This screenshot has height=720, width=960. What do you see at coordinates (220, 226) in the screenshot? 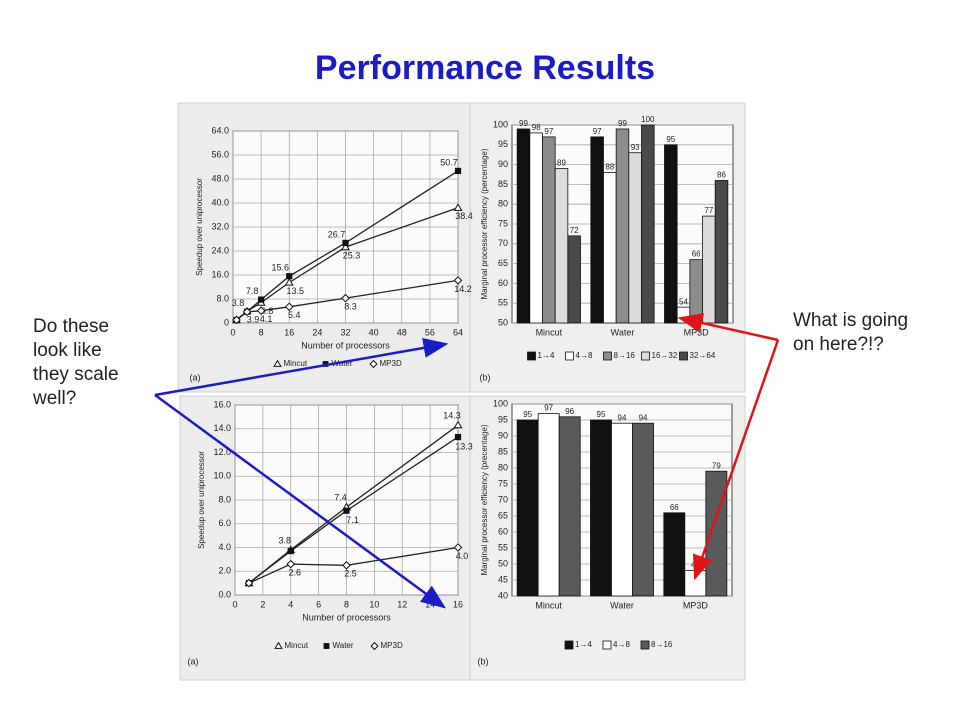
I see `y-tick-label: 32.0` at bounding box center [220, 226].